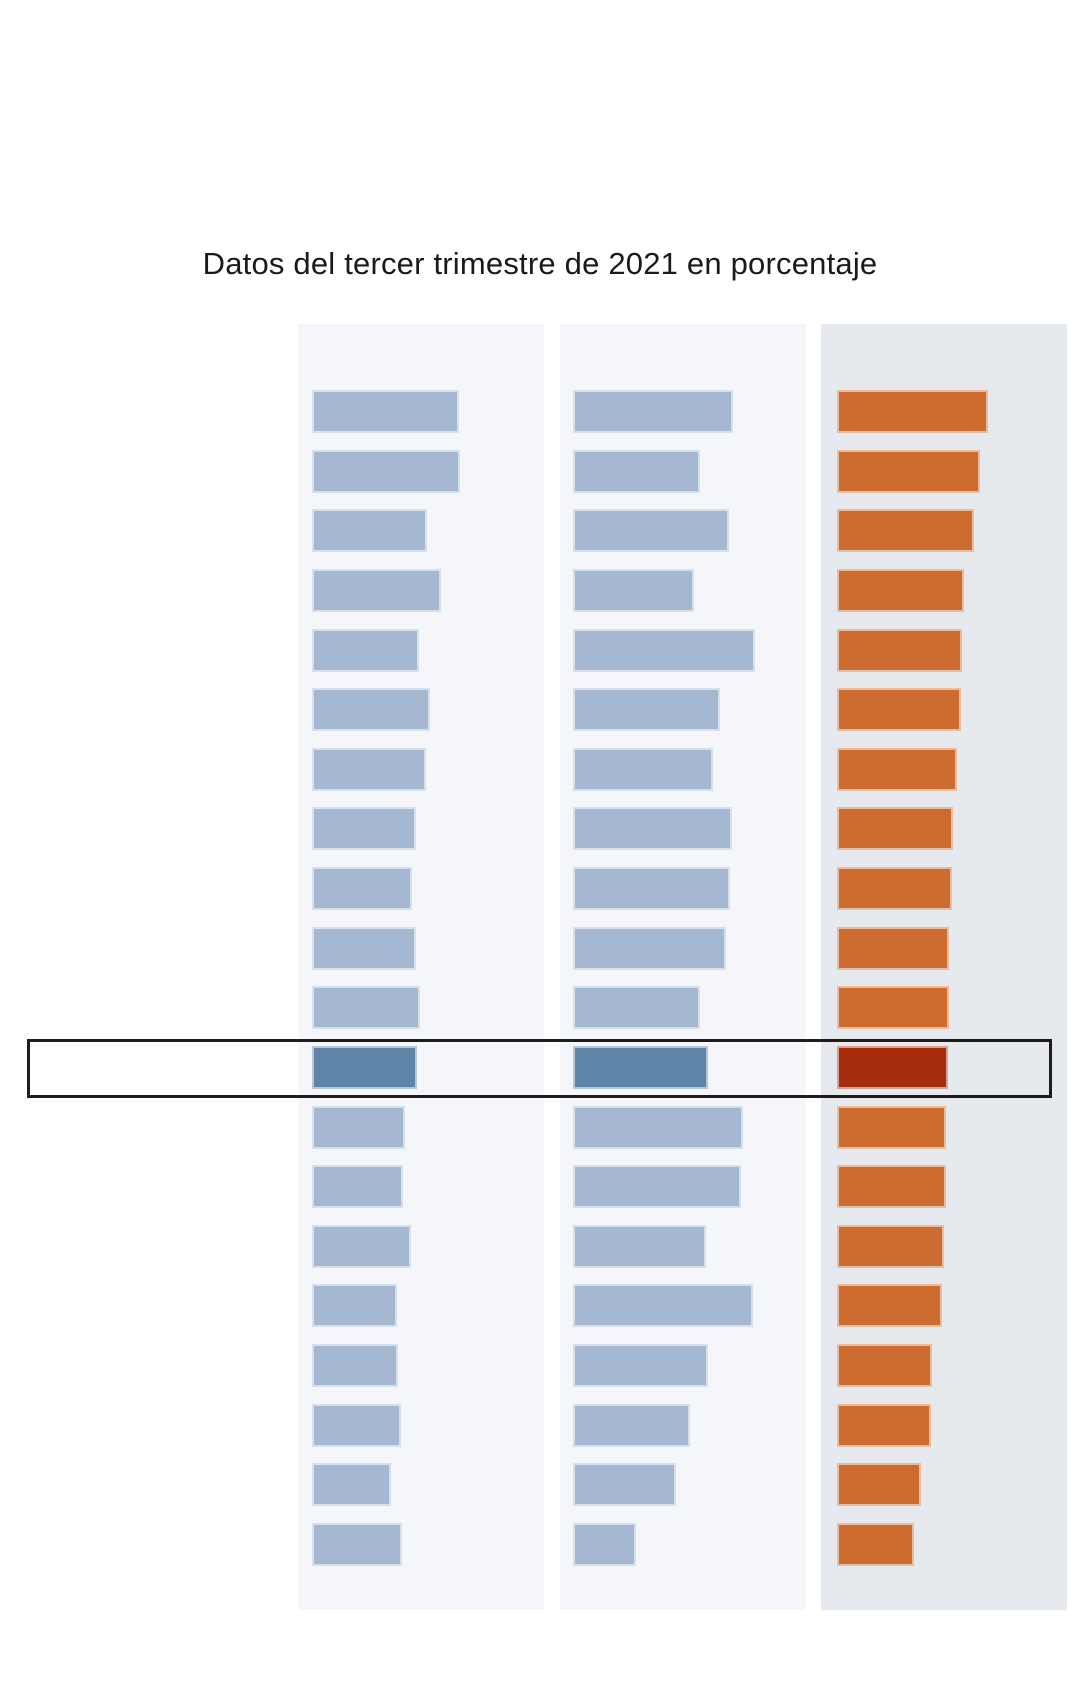  Describe the element at coordinates (539, 1068) in the screenshot. I see `highlight-row-outline` at that location.